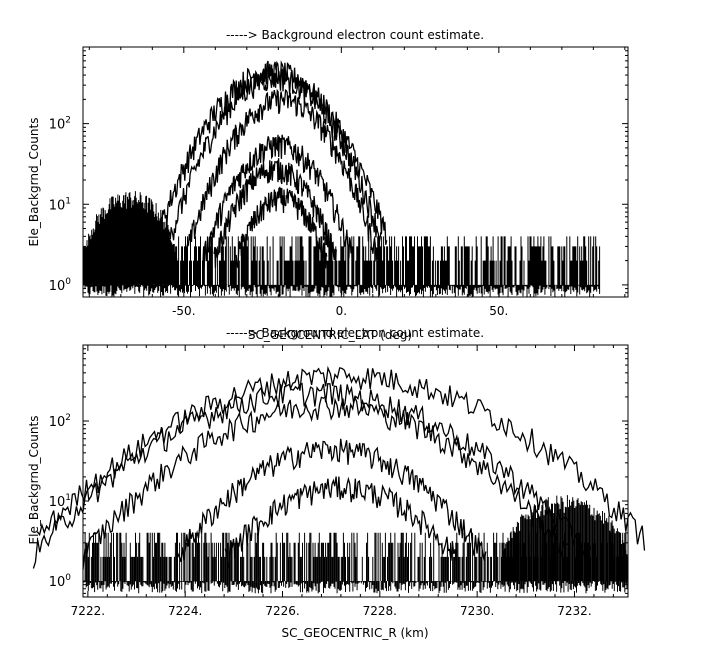 This screenshot has width=724, height=656. Describe the element at coordinates (355, 633) in the screenshot. I see `x-axis-label: SC_GEOCENTRIC_R (km)` at that location.